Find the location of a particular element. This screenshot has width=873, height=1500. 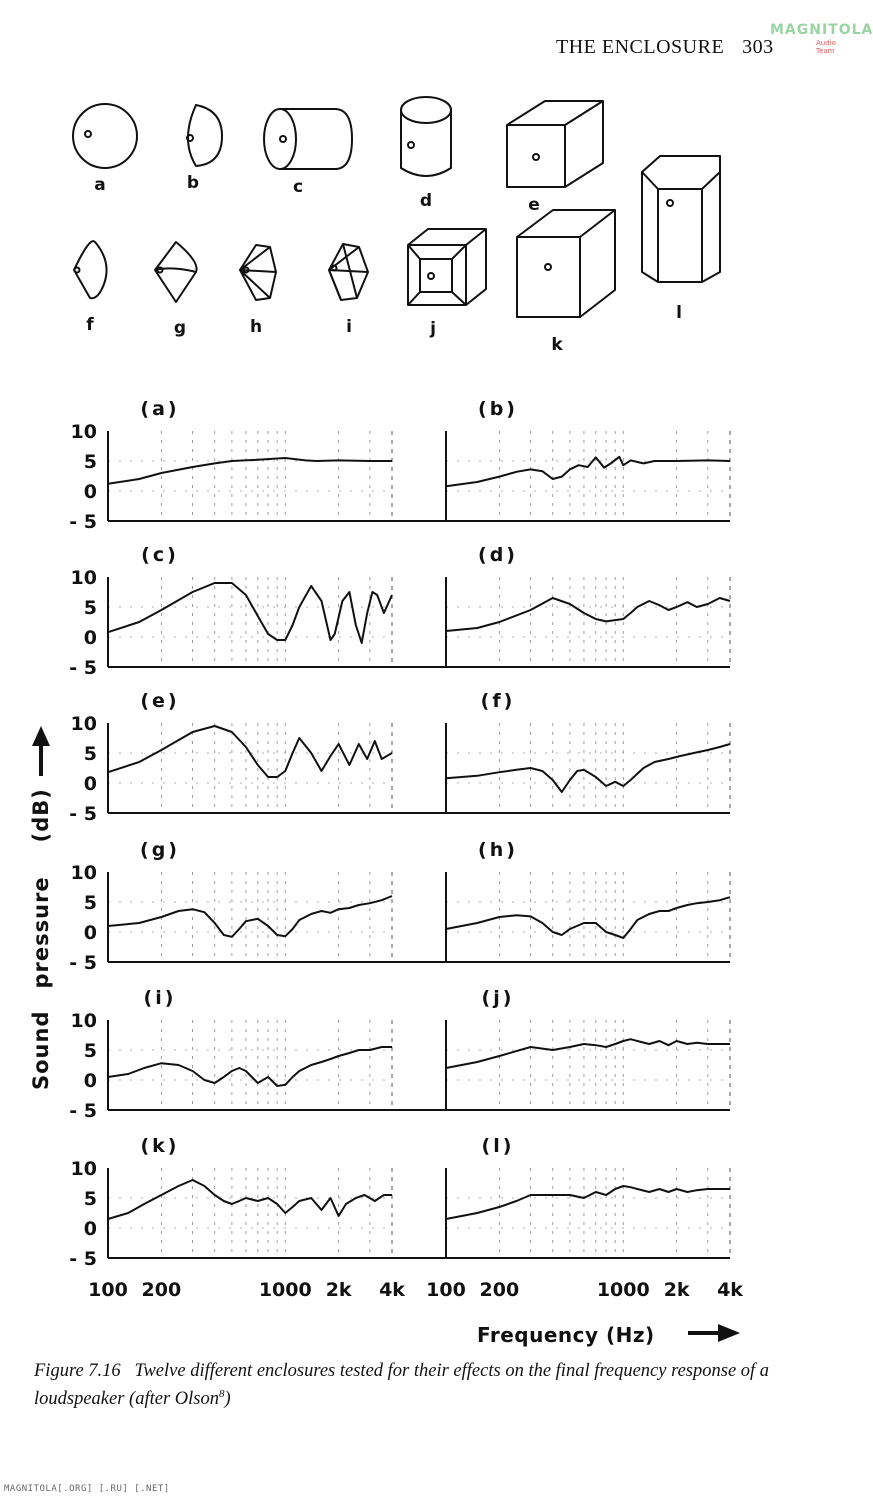

enclosure-shape-g is located at coordinates (176, 272).